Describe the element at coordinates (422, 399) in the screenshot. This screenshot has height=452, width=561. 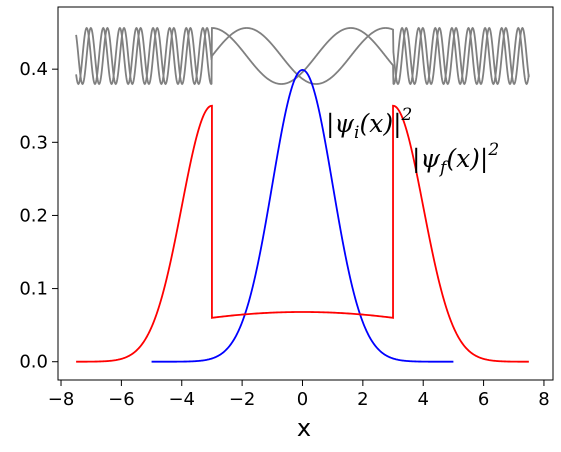
I see `x-tick-label: 4` at that location.